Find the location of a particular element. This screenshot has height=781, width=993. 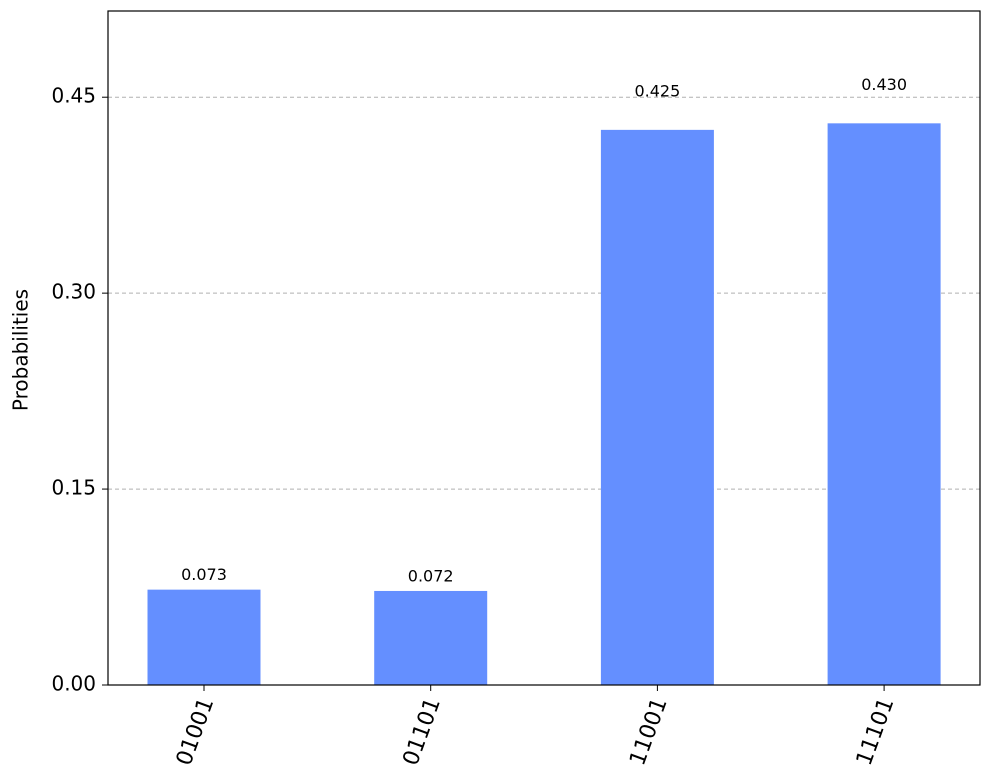

value-label: 0.073 is located at coordinates (204, 574).